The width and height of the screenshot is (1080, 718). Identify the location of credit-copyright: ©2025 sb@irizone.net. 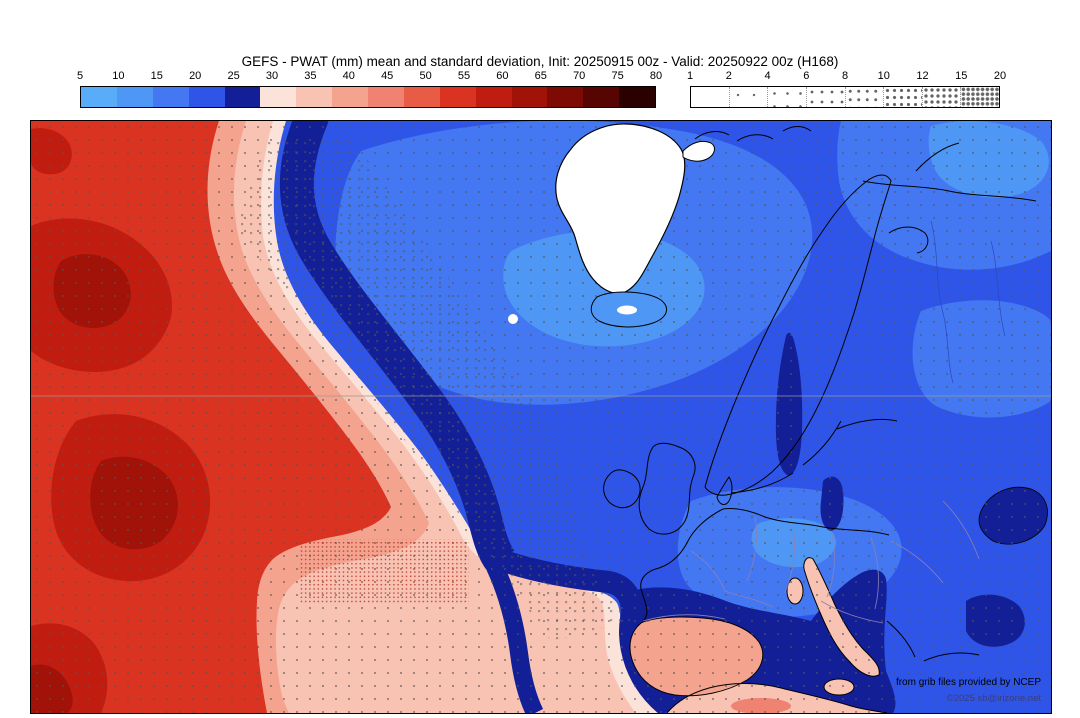
(993, 698).